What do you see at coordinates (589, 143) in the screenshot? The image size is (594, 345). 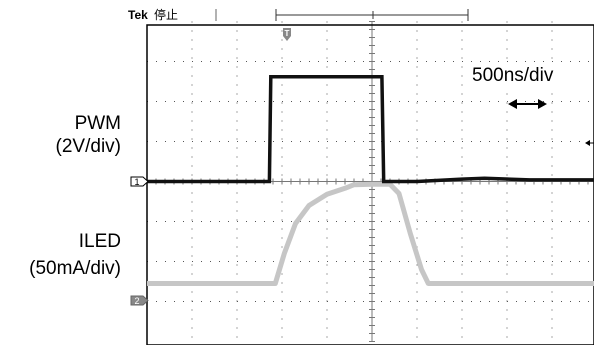 I see `horizontal-position-arrow-icon` at bounding box center [589, 143].